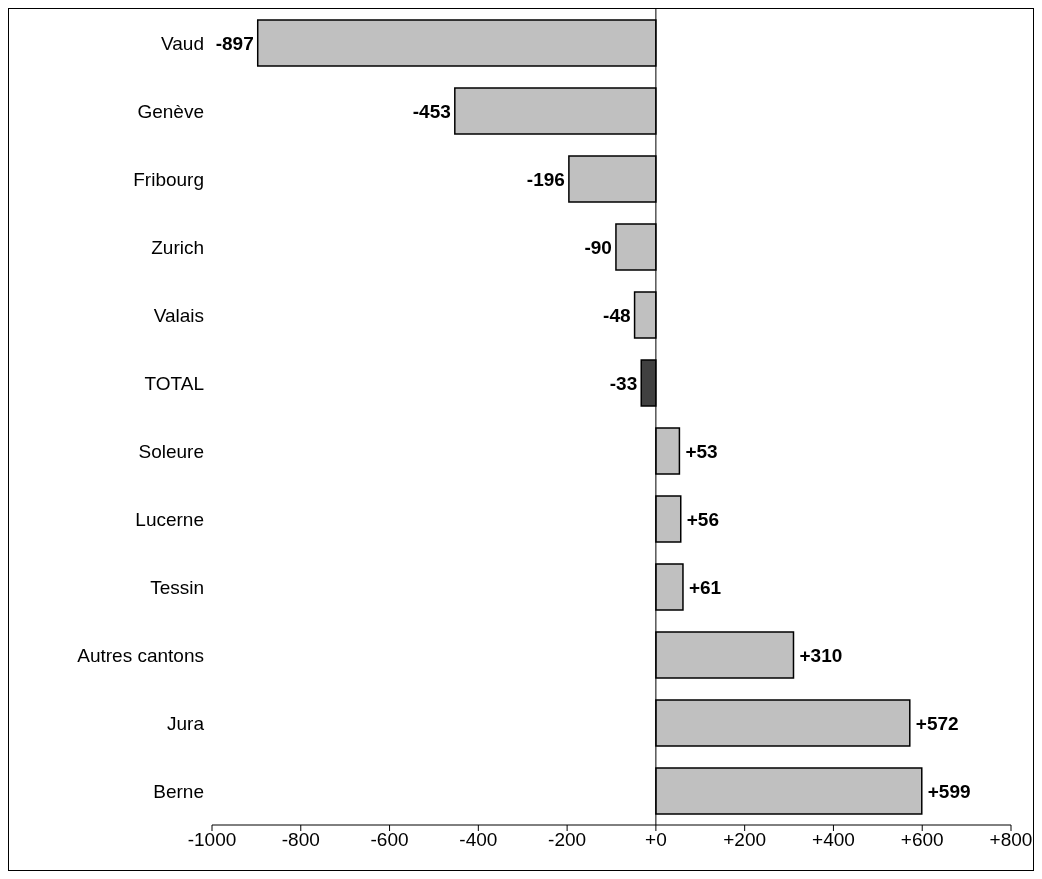 This screenshot has width=1042, height=879. I want to click on y-tick-label: Autres cantons, so click(140, 655).